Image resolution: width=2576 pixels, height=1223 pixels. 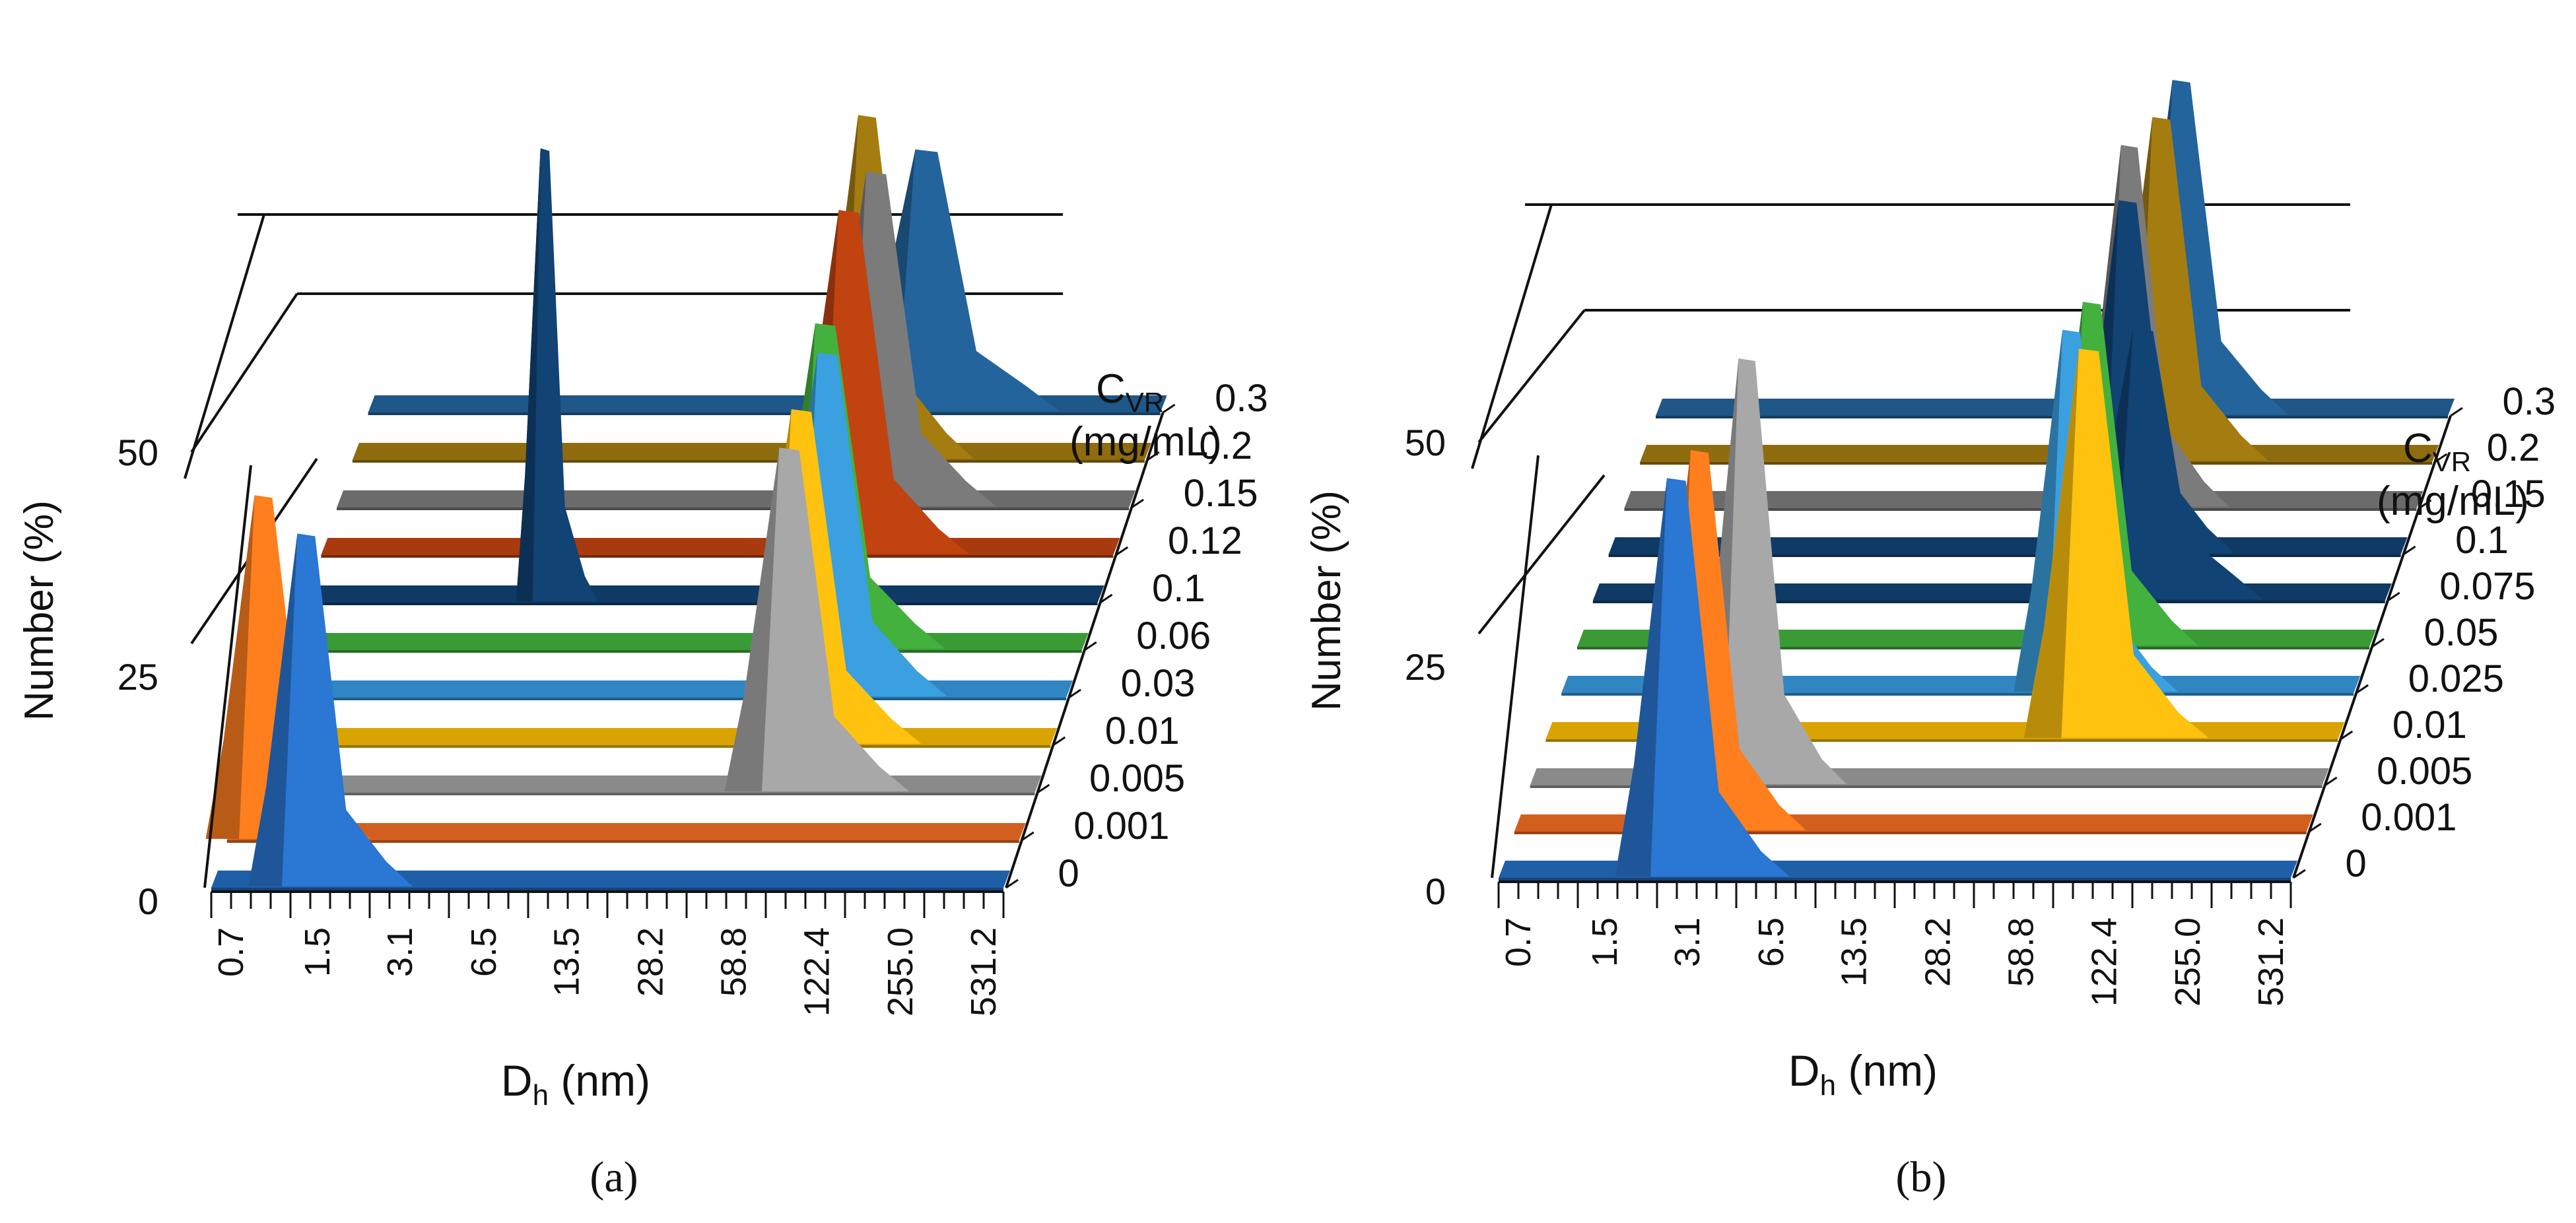 What do you see at coordinates (1122, 551) in the screenshot?
I see `z-tick-0.12` at bounding box center [1122, 551].